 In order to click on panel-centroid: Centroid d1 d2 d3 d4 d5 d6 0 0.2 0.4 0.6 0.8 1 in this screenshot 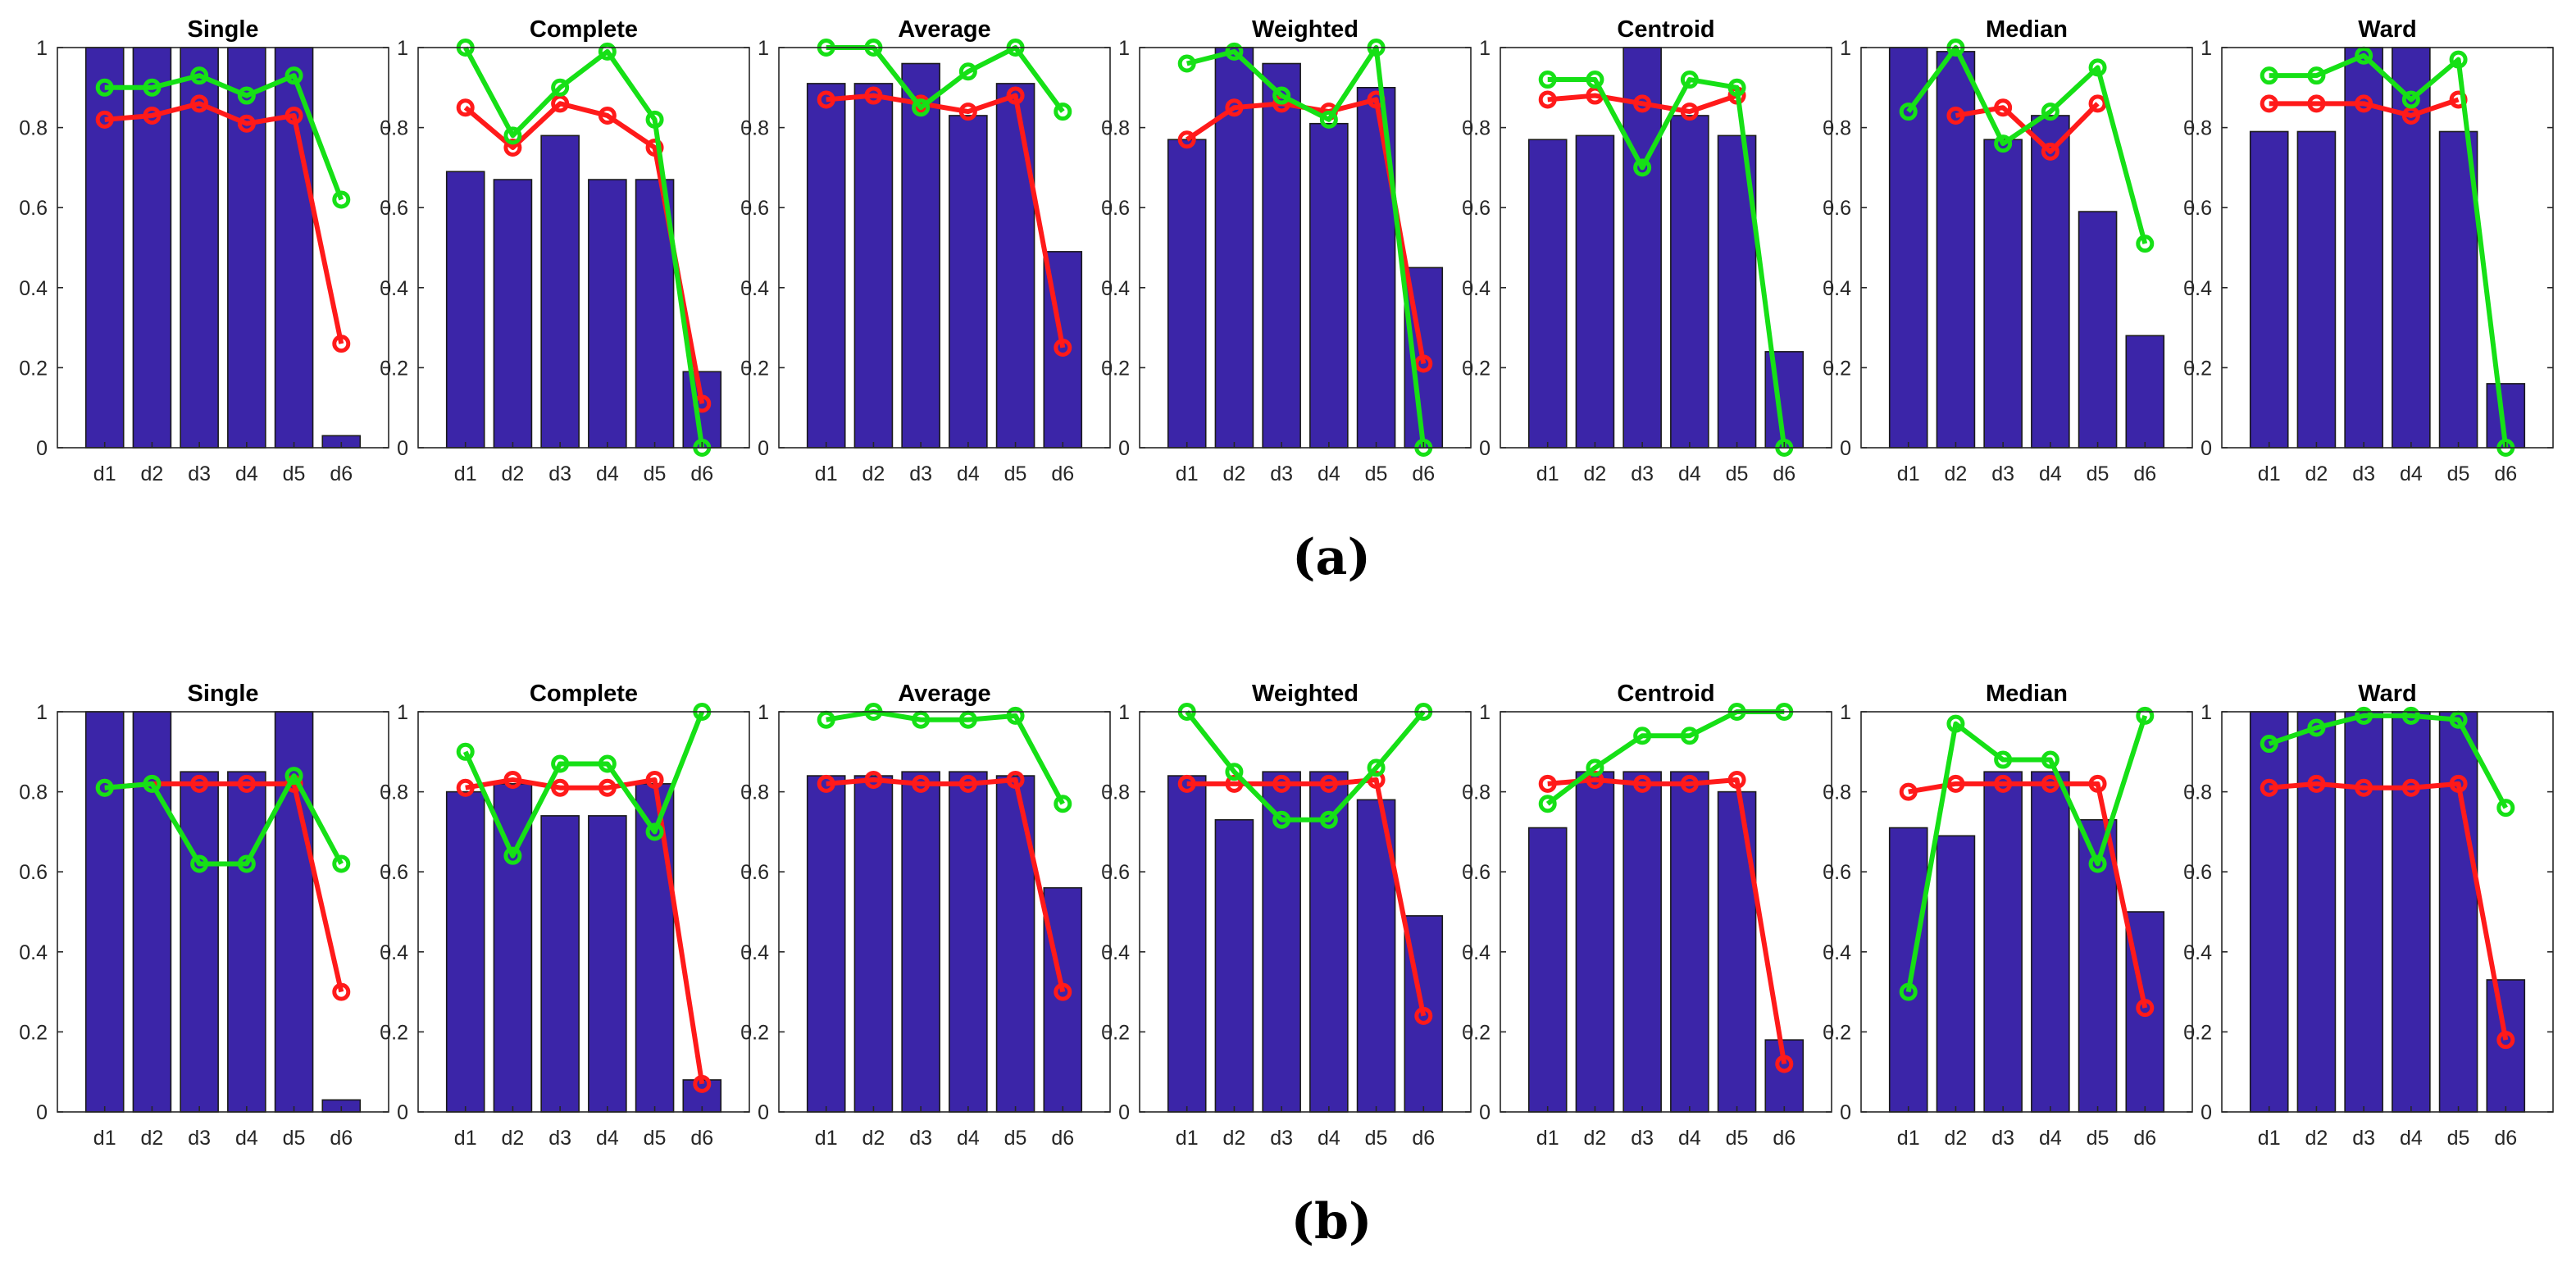, I will do `click(1647, 915)`.